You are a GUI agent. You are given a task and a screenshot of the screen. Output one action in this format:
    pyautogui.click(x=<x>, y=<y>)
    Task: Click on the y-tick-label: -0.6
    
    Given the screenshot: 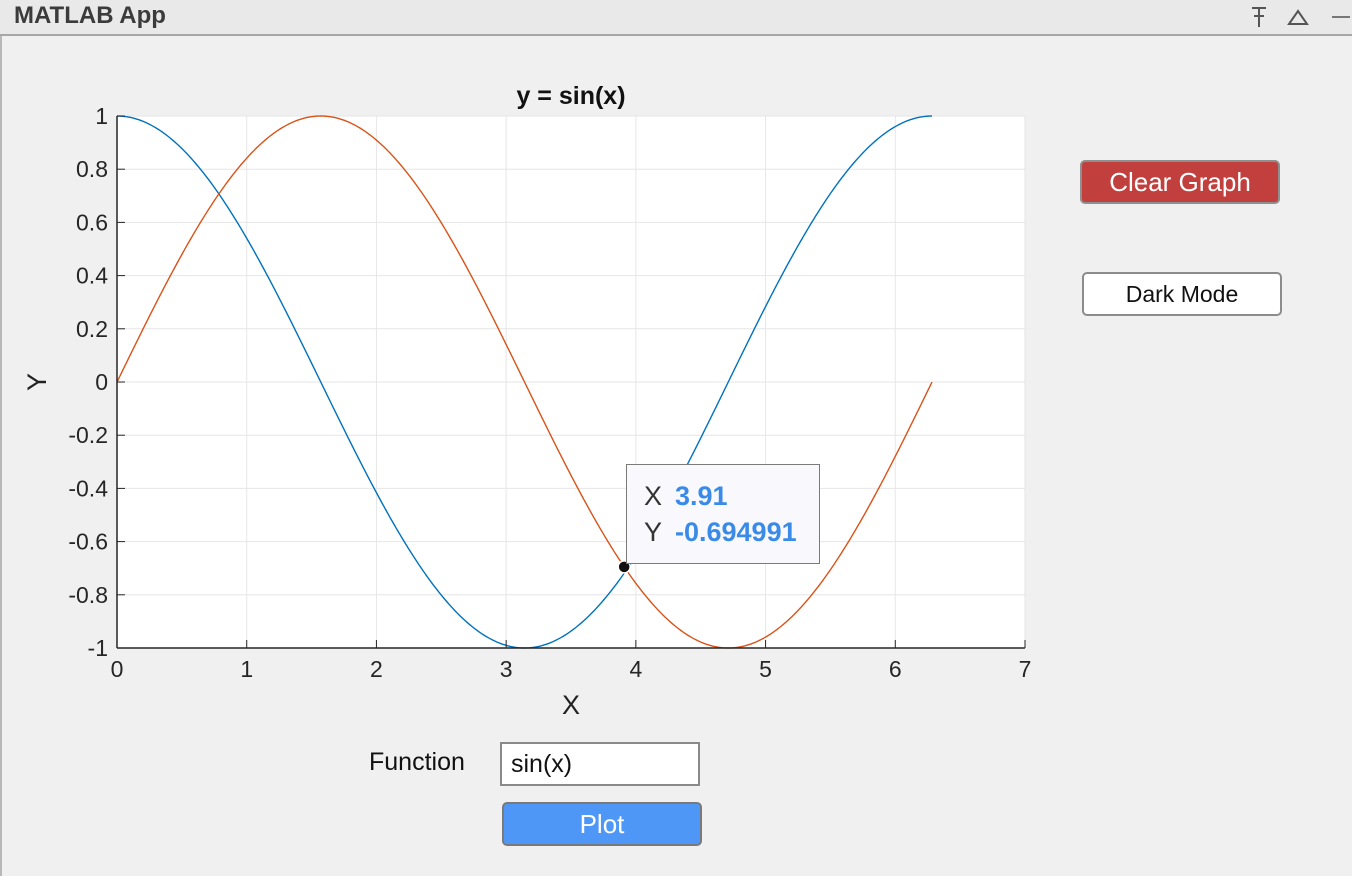 What is the action you would take?
    pyautogui.click(x=88, y=542)
    